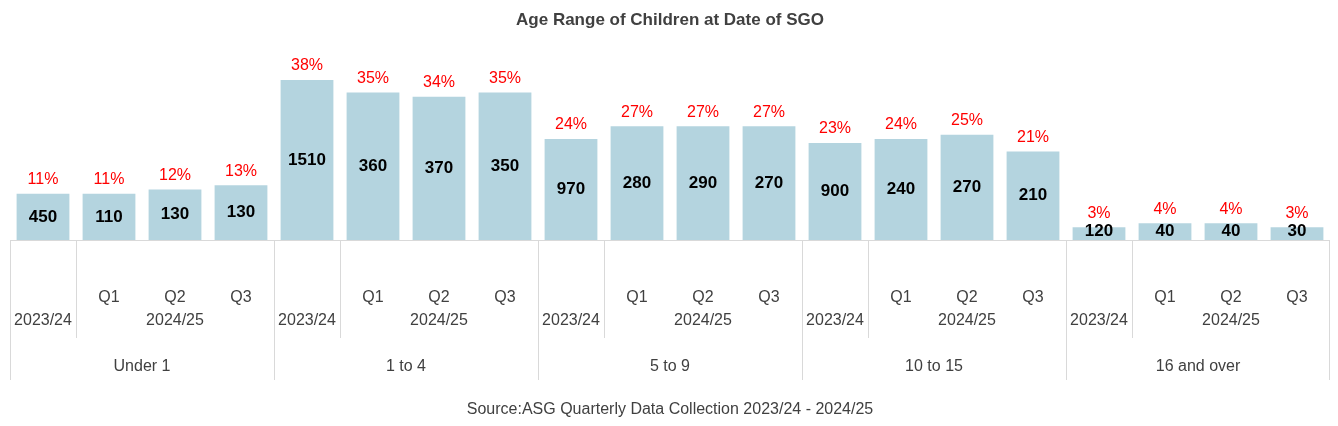  What do you see at coordinates (175, 174) in the screenshot?
I see `data-label: 12%` at bounding box center [175, 174].